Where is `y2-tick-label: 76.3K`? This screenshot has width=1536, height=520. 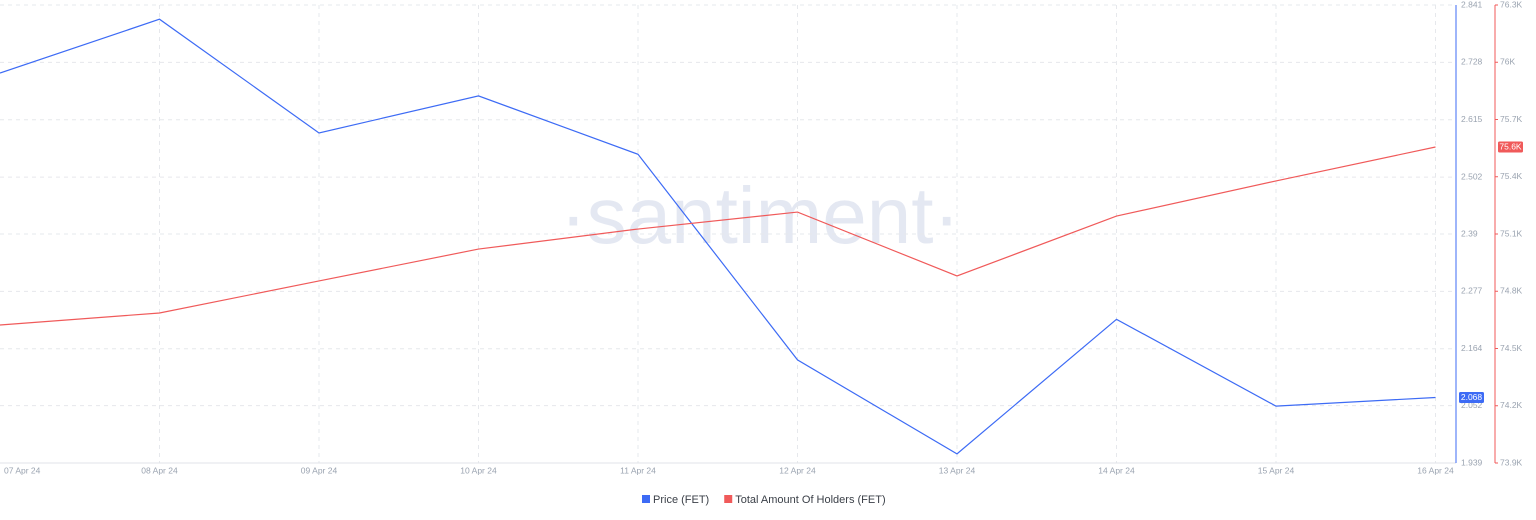 y2-tick-label: 76.3K is located at coordinates (1511, 4).